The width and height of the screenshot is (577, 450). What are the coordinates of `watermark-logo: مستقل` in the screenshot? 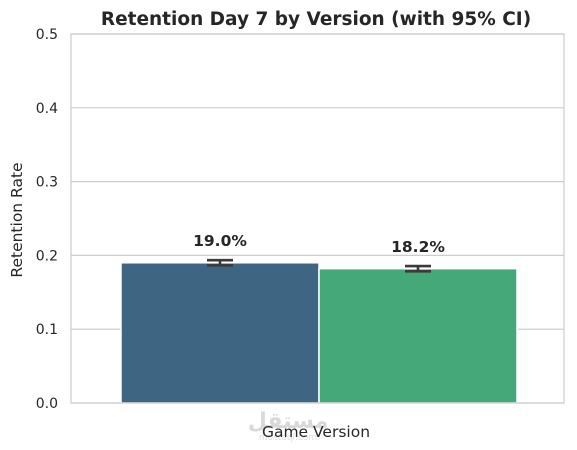 It's located at (288, 421).